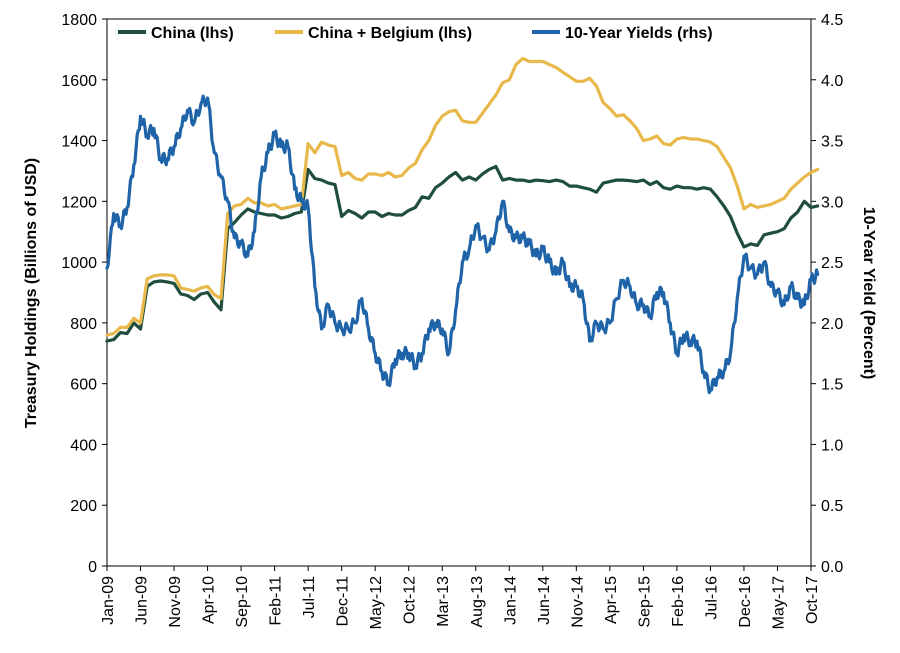 This screenshot has height=653, width=900. What do you see at coordinates (832, 506) in the screenshot?
I see `right-tick-label: 0.5` at bounding box center [832, 506].